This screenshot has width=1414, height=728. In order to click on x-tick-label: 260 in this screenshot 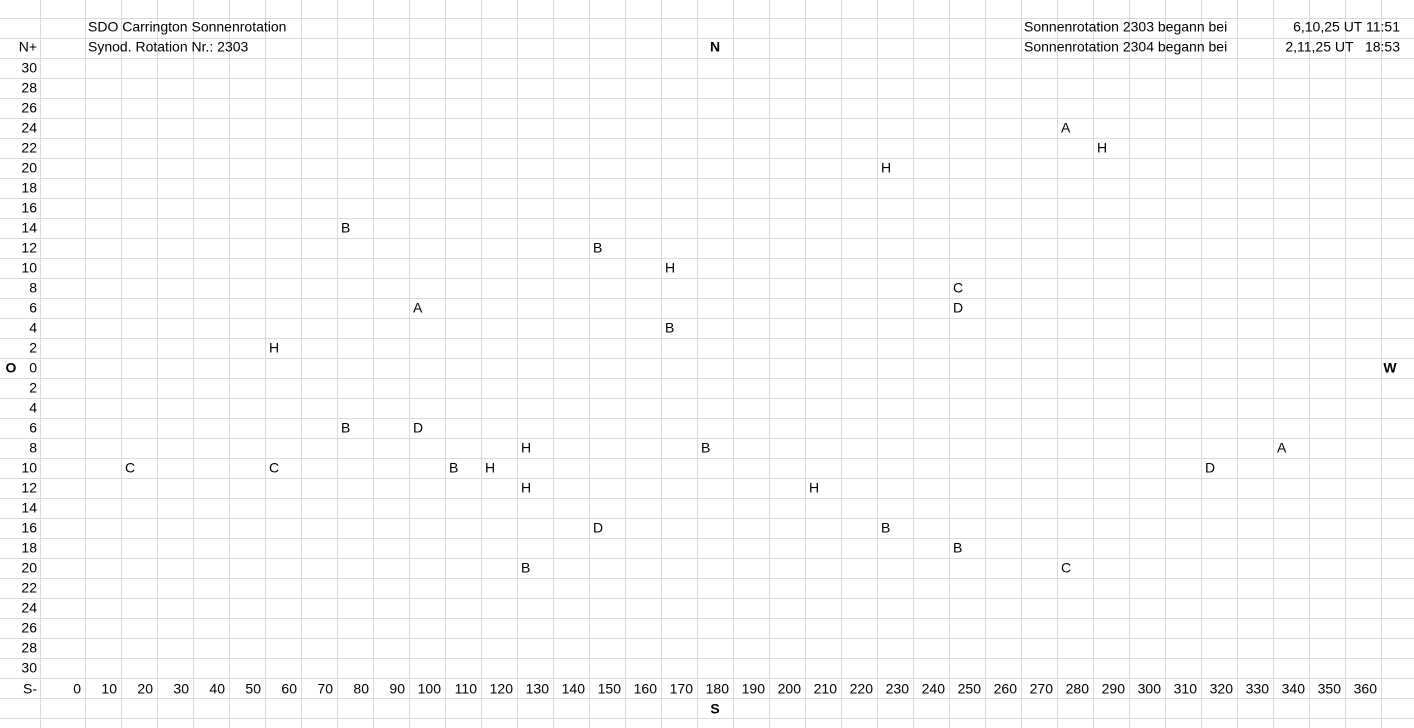, I will do `click(1006, 689)`.